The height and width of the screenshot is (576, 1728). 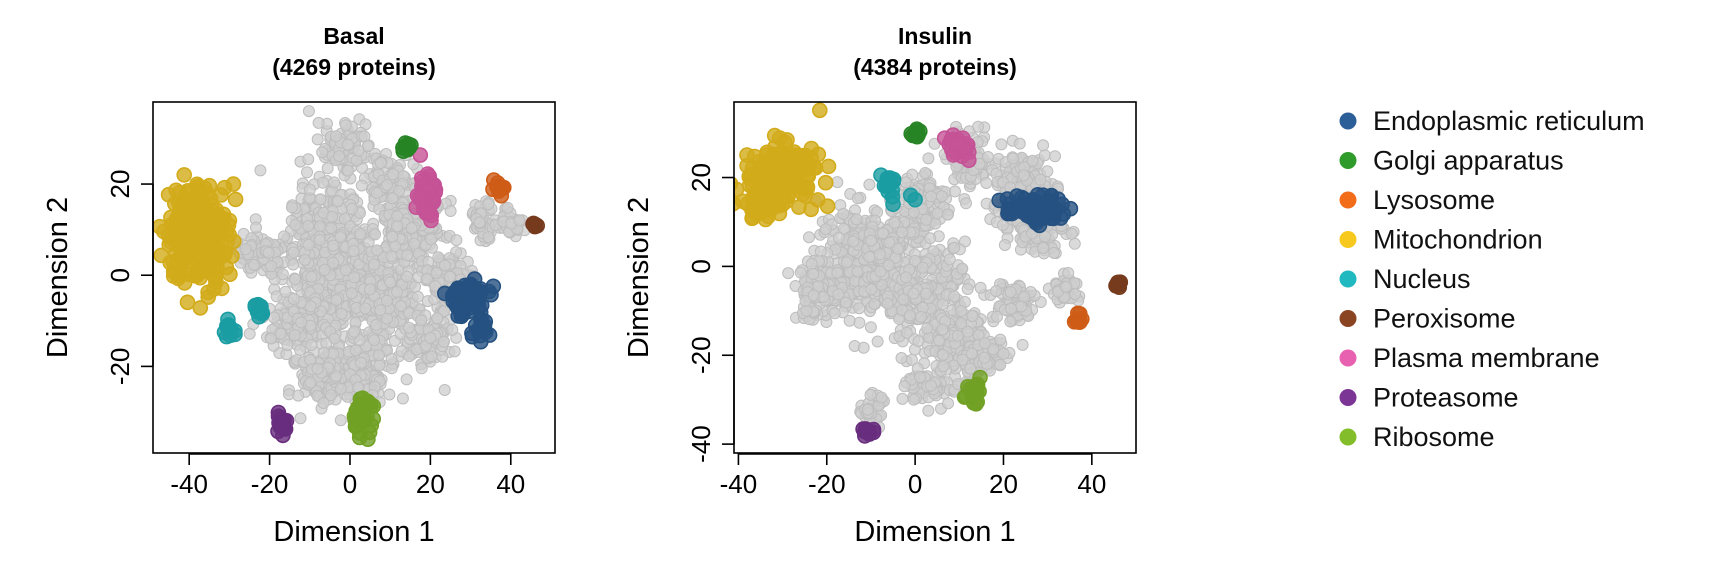 What do you see at coordinates (349, 288) in the screenshot?
I see `points-layer` at bounding box center [349, 288].